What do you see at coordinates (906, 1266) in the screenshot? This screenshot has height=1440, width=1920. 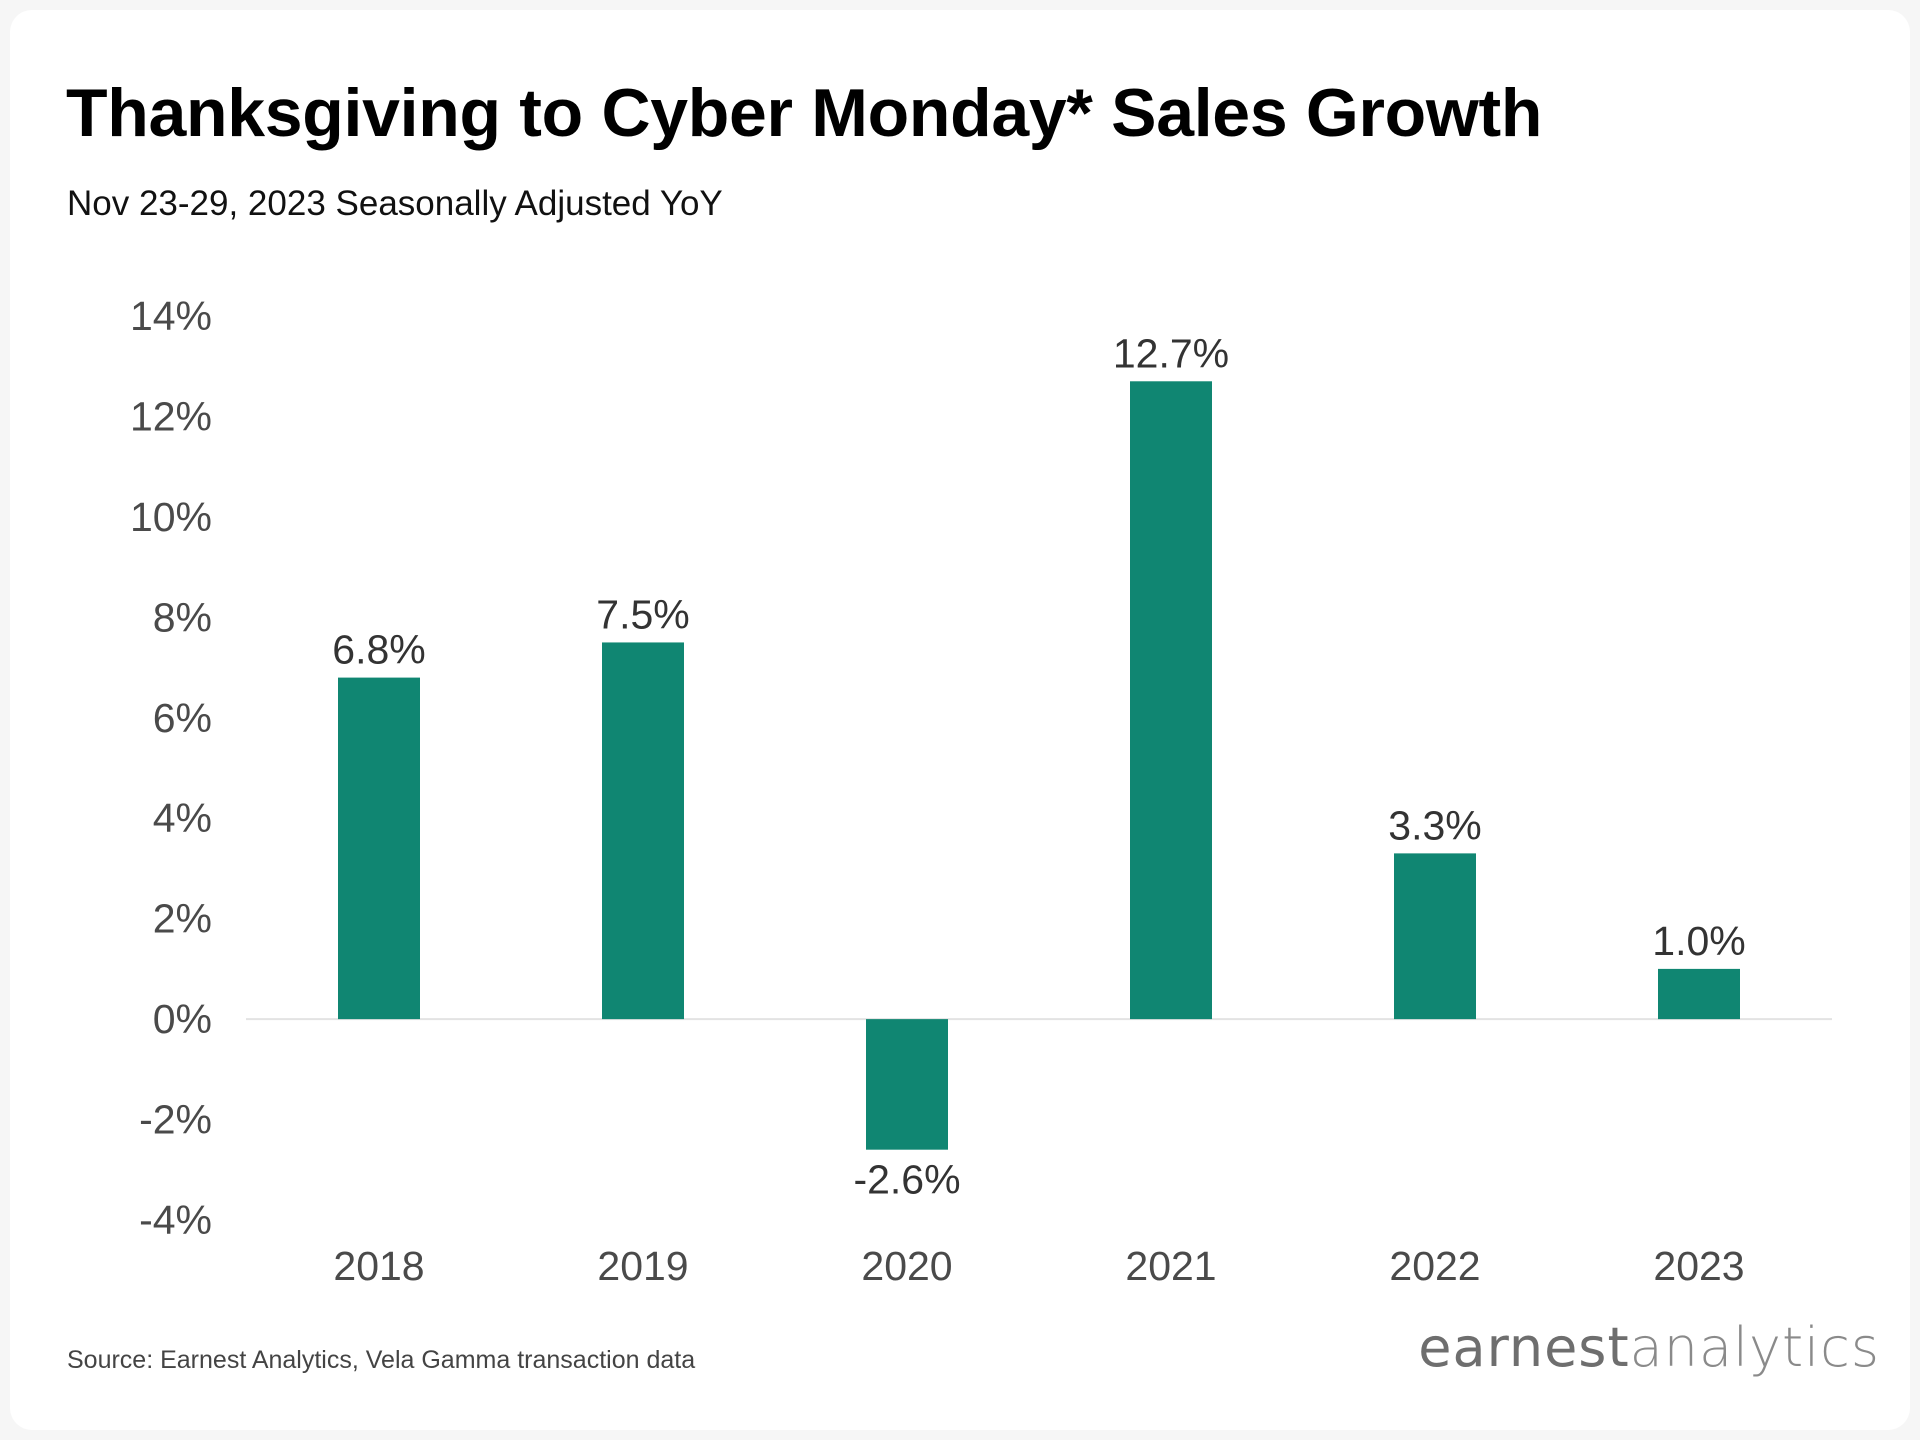 I see `x-tick-label-2020: 2020` at bounding box center [906, 1266].